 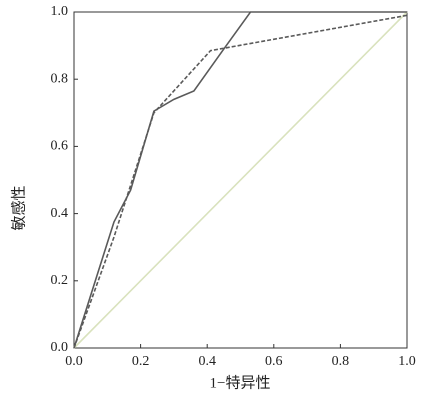 I want to click on y-tick-label: 0.2, so click(x=60, y=280).